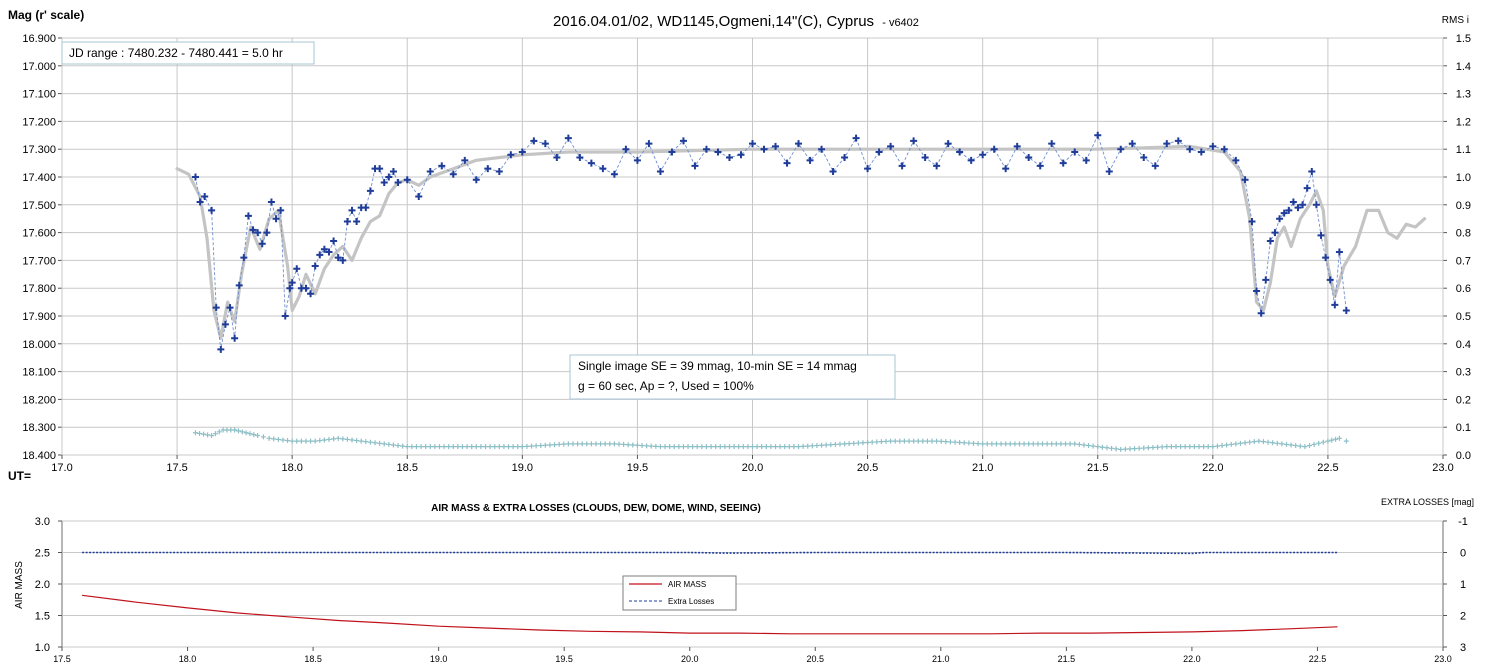  What do you see at coordinates (1463, 95) in the screenshot?
I see `top-y2-tick-label: 1.3` at bounding box center [1463, 95].